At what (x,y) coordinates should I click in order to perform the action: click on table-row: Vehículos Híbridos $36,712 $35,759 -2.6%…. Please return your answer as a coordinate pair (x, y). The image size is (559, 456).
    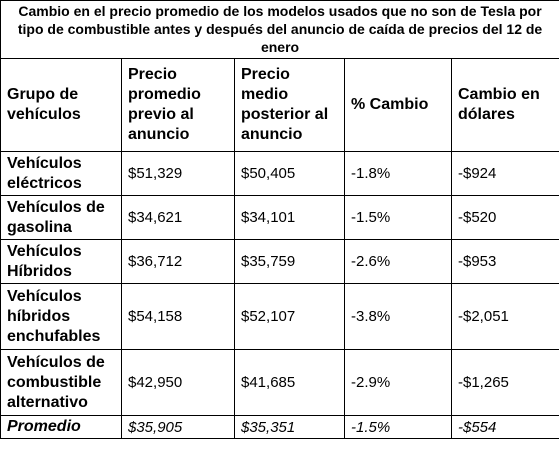
    Looking at the image, I should click on (279, 261).